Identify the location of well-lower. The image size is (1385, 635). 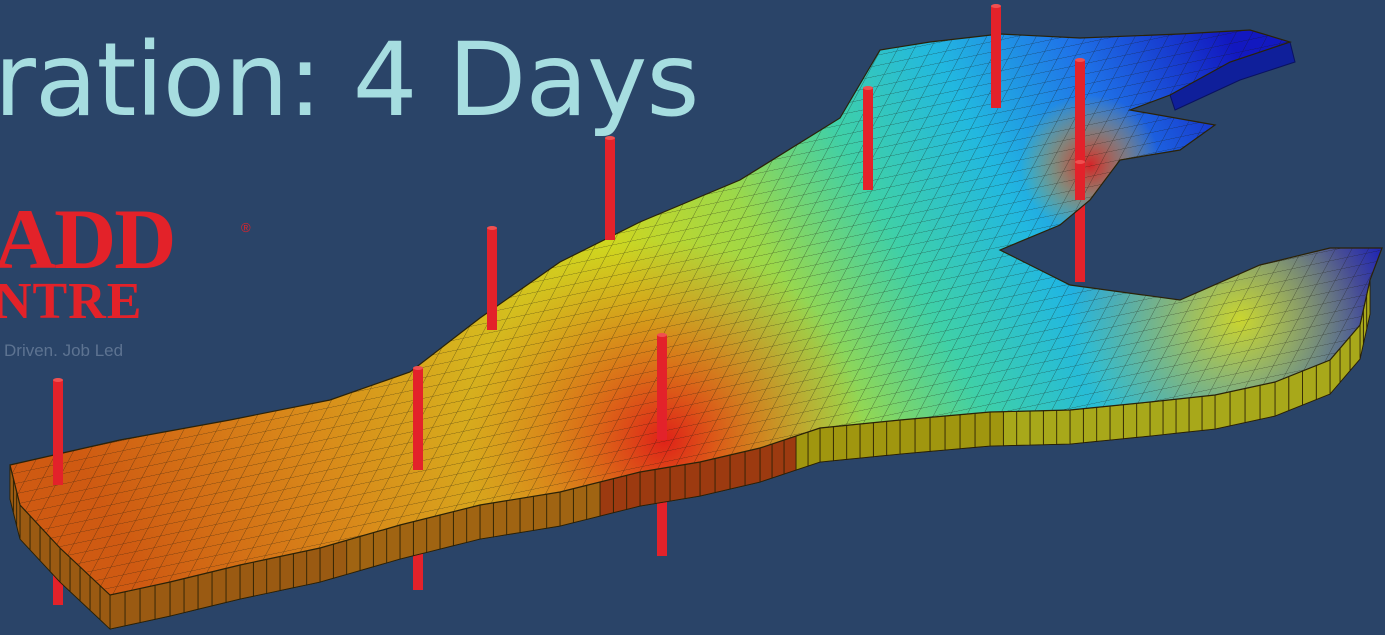
(1080, 241).